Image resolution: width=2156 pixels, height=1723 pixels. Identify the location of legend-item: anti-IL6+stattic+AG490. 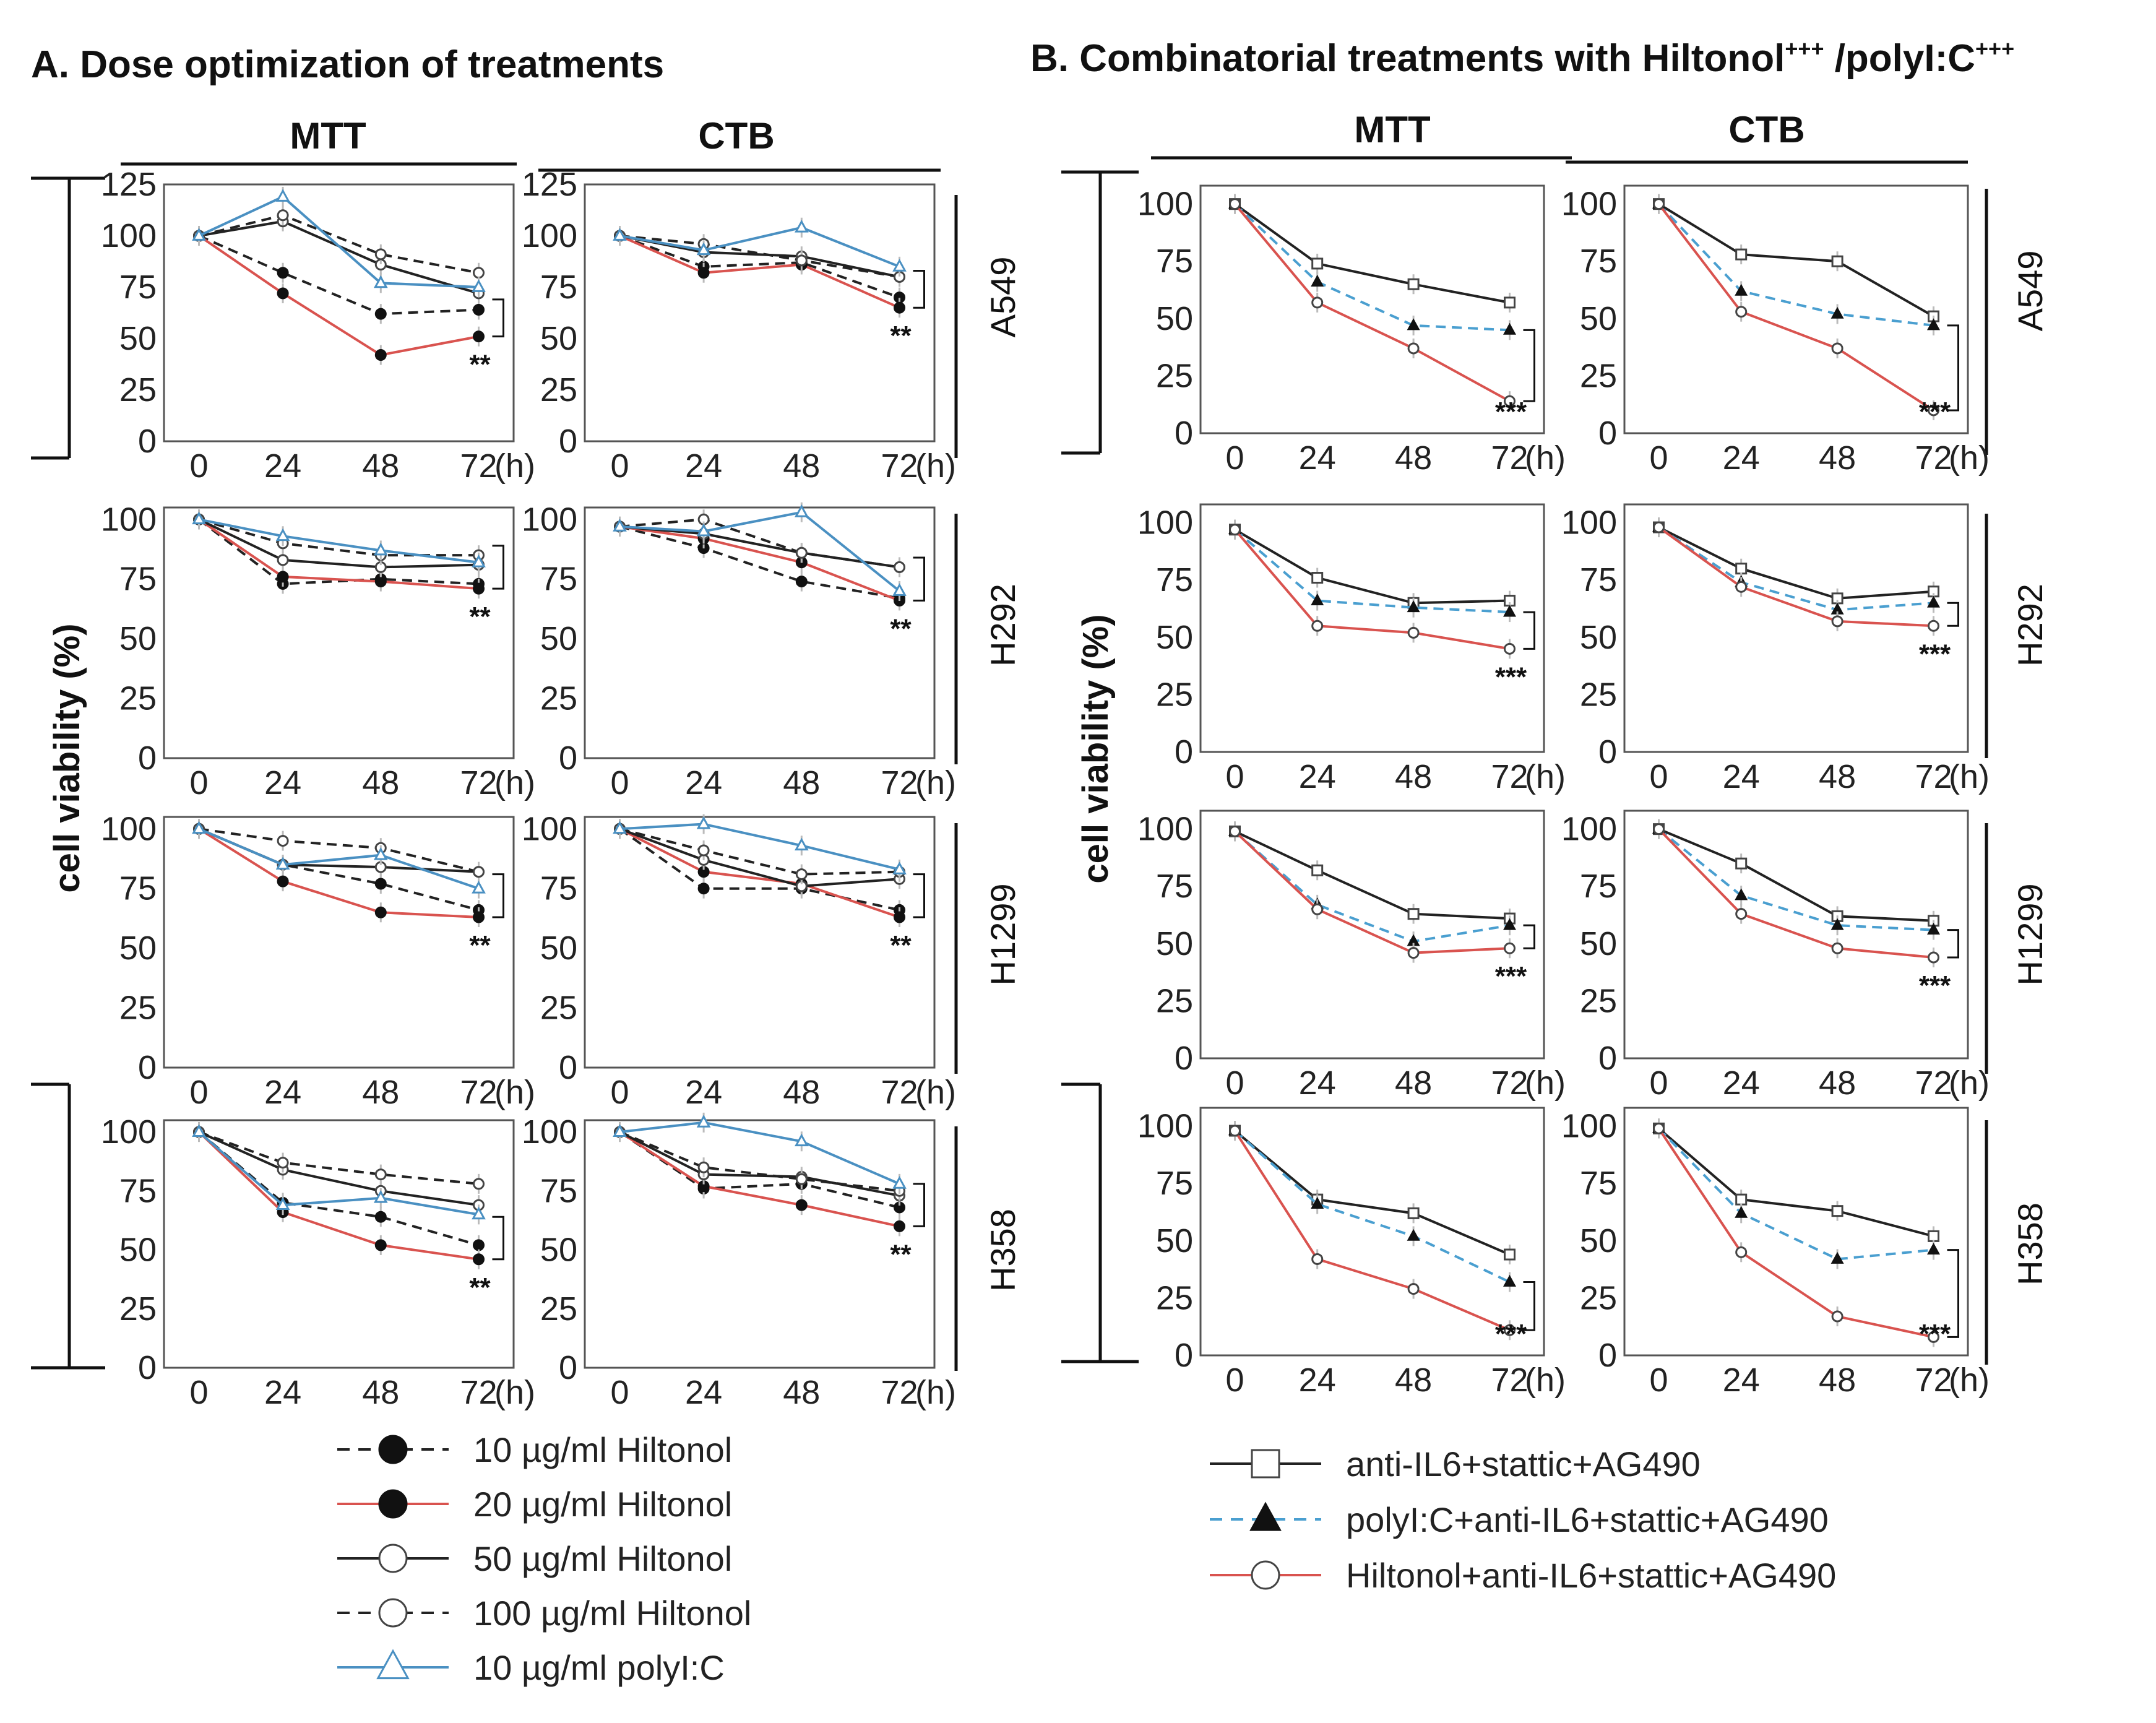
(1455, 1463).